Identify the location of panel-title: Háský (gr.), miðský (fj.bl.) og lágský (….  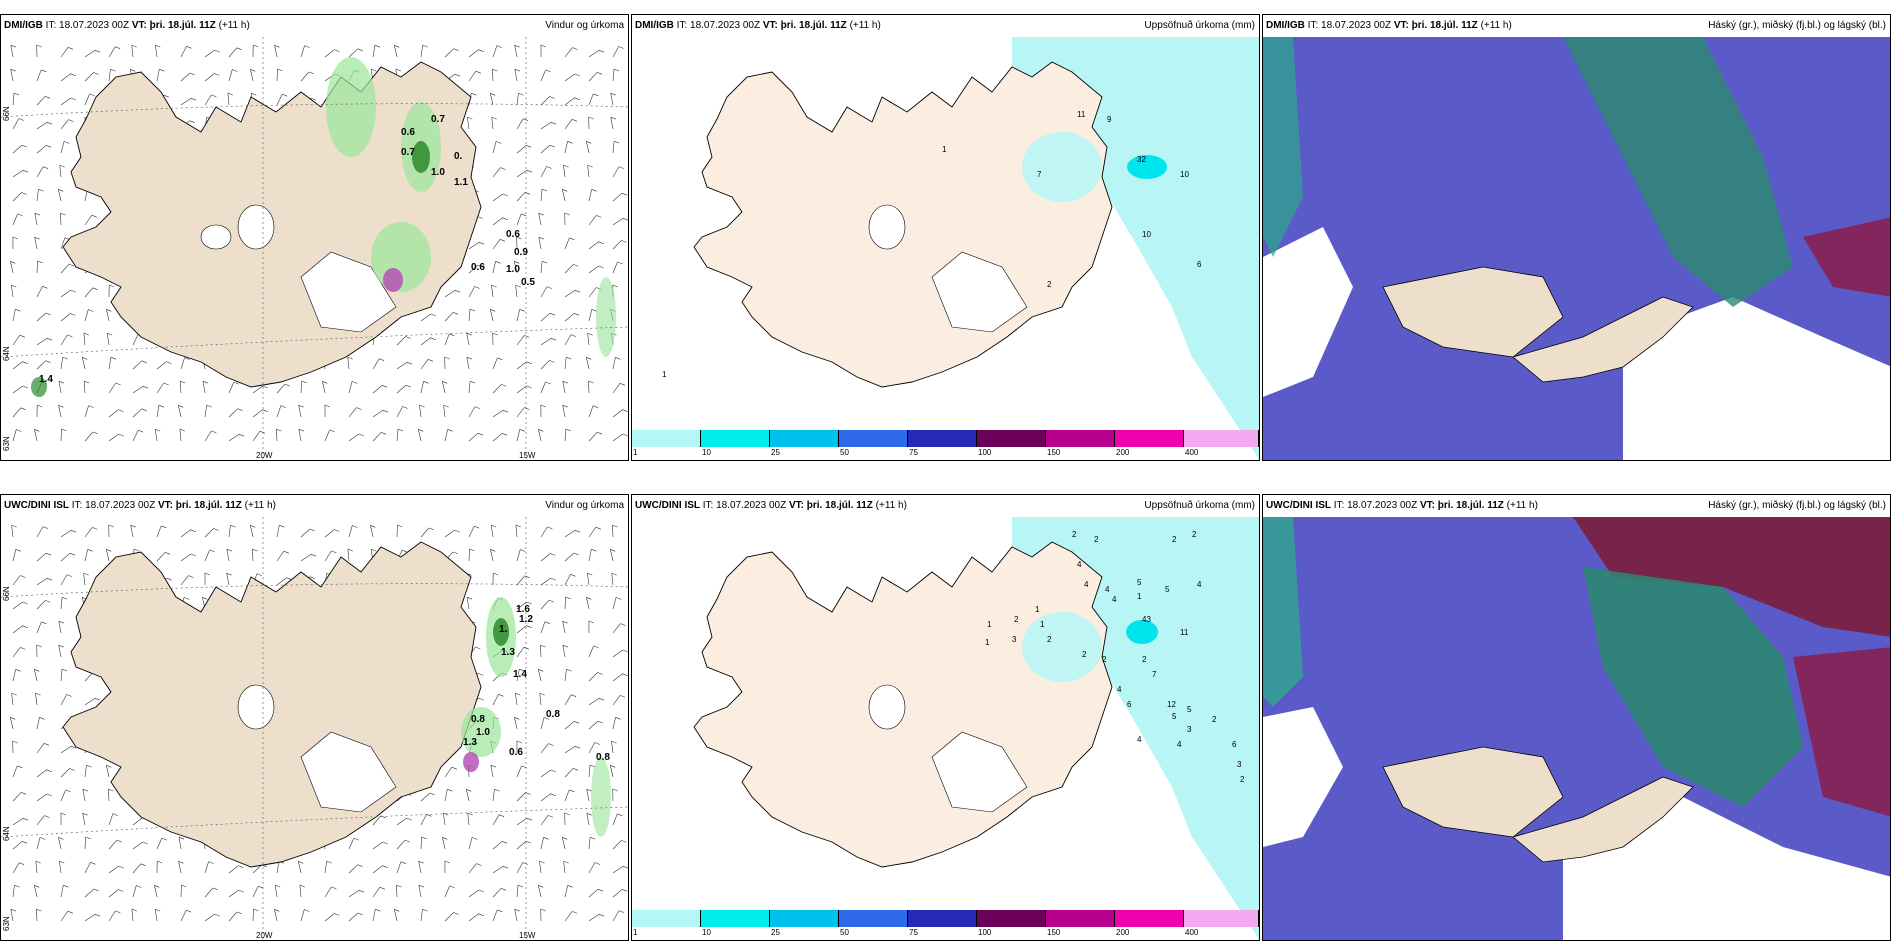
(1797, 25).